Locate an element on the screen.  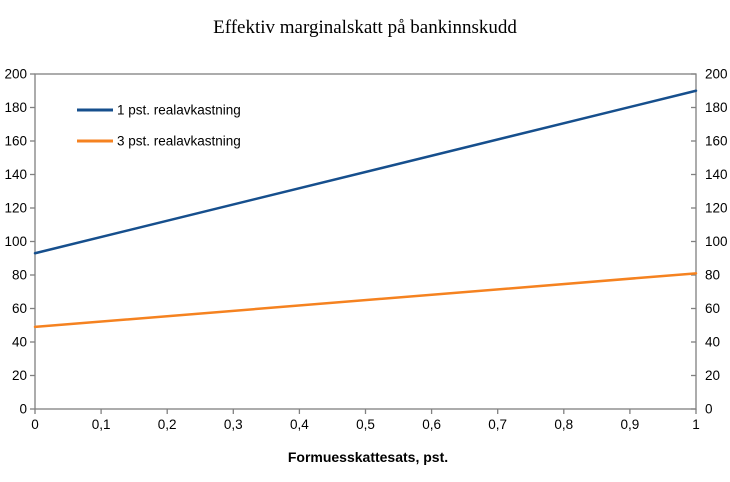
y-axis-tick-label-right: 160 is located at coordinates (716, 141).